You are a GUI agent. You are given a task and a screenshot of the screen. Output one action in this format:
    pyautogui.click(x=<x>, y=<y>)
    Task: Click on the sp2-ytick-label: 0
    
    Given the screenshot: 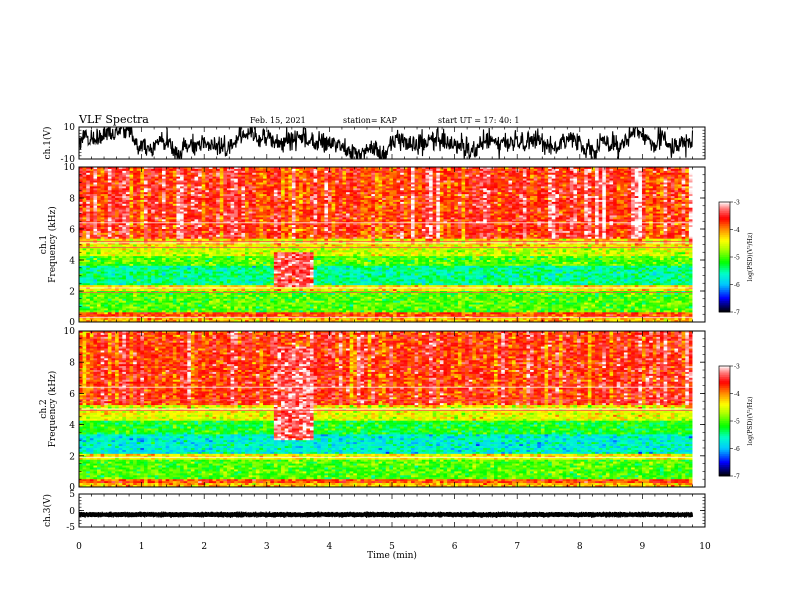 What is the action you would take?
    pyautogui.click(x=72, y=488)
    